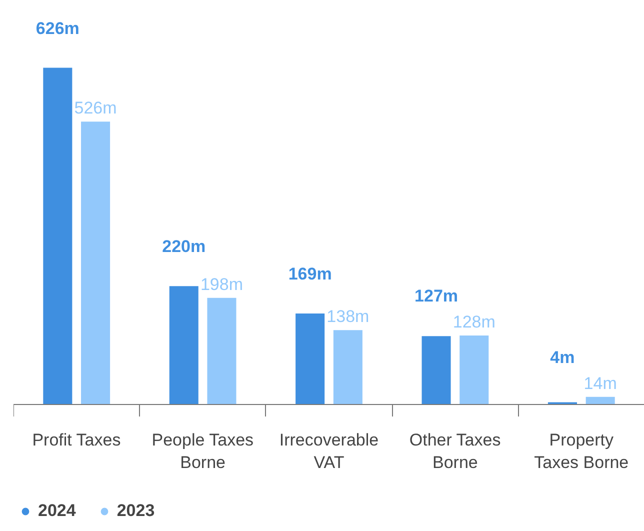 The image size is (644, 531). I want to click on data-label: 14m, so click(600, 383).